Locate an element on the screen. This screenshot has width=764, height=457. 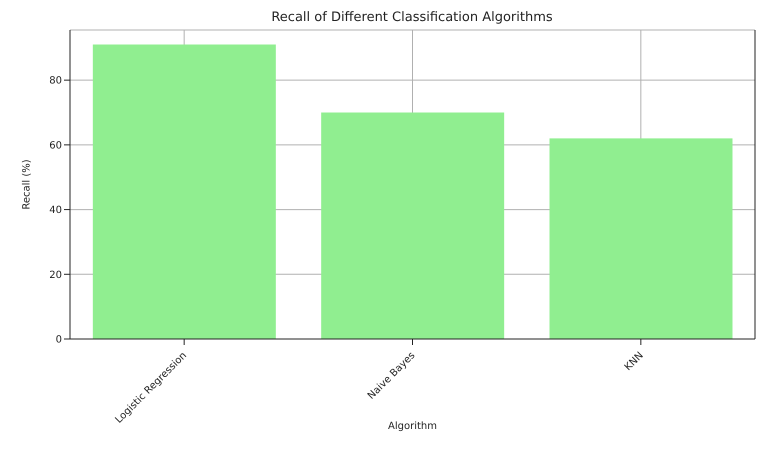
x-axis-title: Algorithm is located at coordinates (412, 426).